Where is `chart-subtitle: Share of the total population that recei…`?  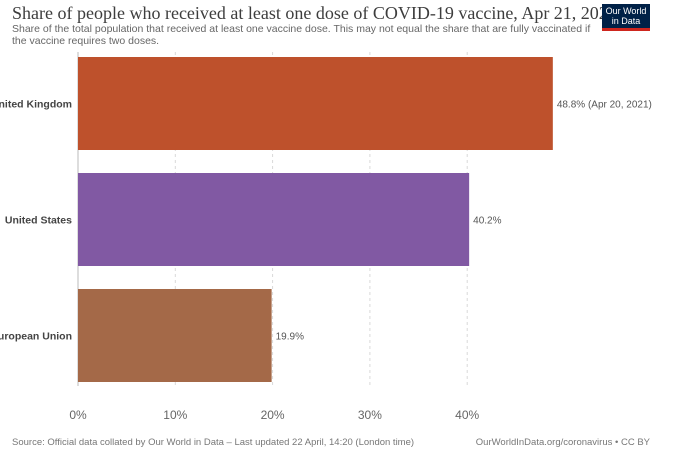 chart-subtitle: Share of the total population that recei… is located at coordinates (301, 35).